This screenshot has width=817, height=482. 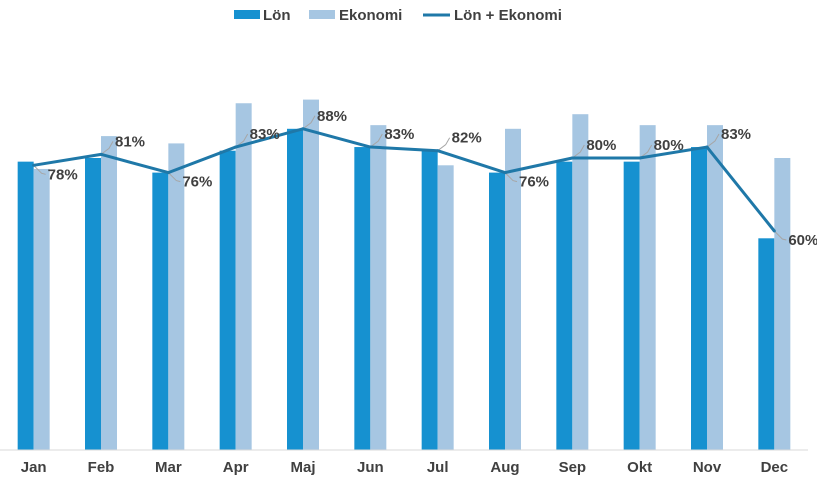 I want to click on x-tick-label: Jun, so click(x=370, y=467).